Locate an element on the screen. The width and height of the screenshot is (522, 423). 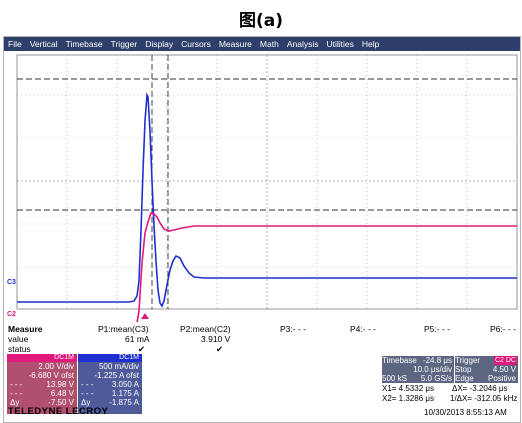
timebase-rate: 5.0 GS/s is located at coordinates (436, 378).